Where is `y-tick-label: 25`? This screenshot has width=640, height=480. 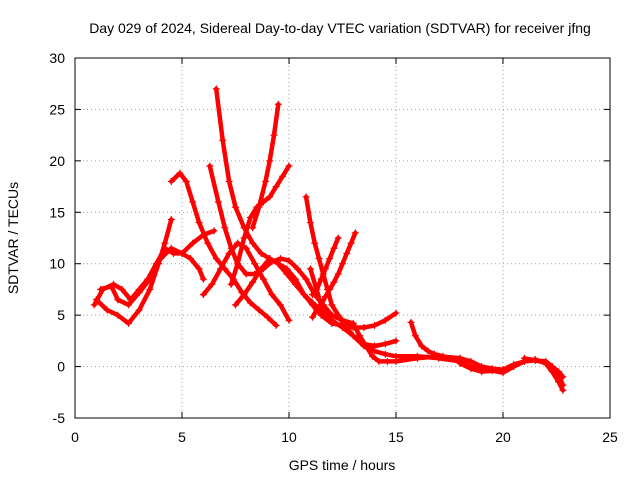
y-tick-label: 25 is located at coordinates (57, 109).